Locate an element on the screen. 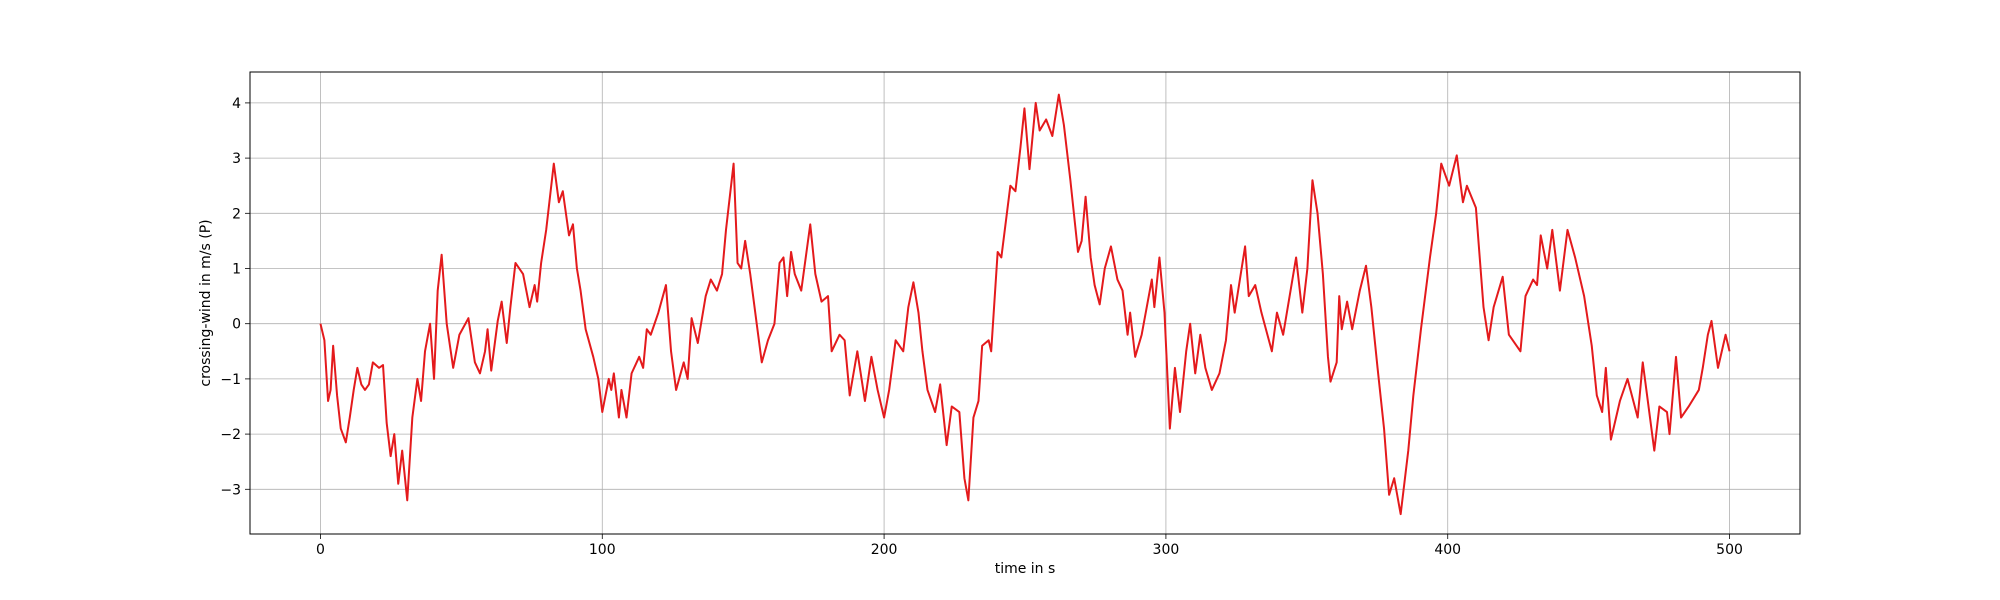  x-tick-label: 0 is located at coordinates (320, 550).